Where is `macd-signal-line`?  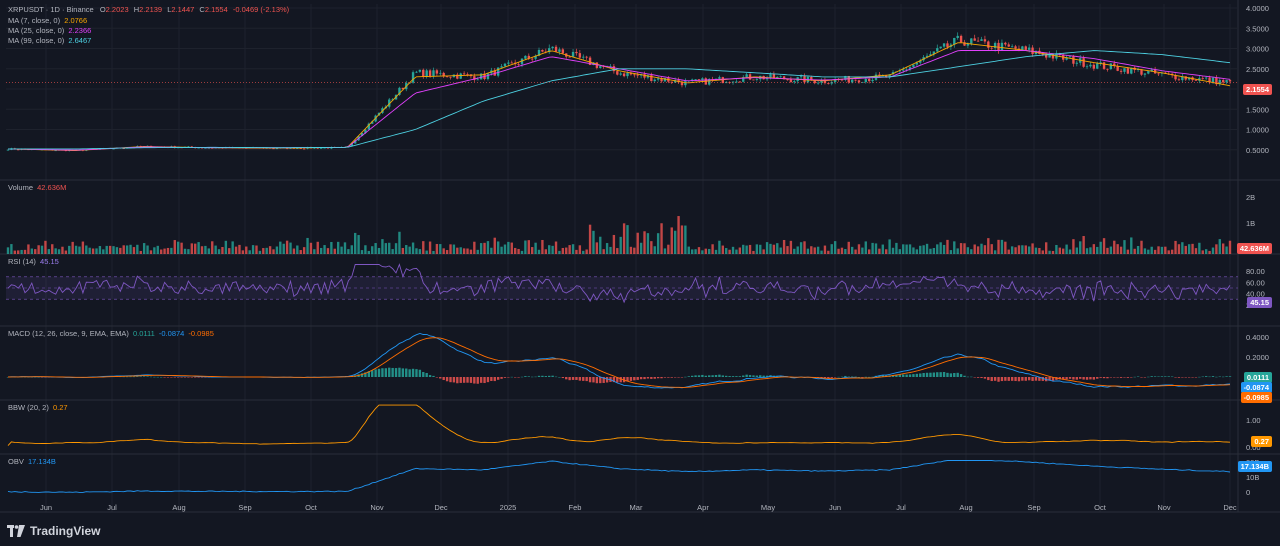 macd-signal-line is located at coordinates (619, 362).